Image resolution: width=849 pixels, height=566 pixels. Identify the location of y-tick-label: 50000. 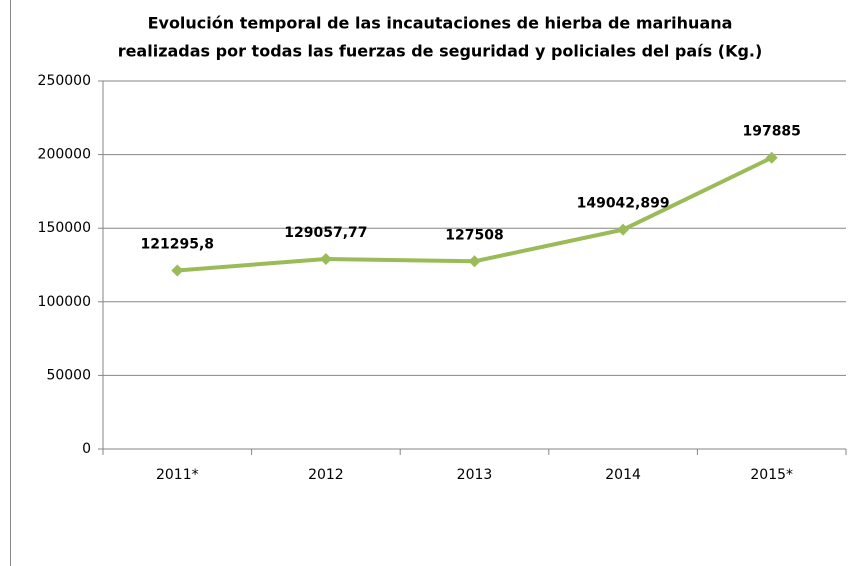
(68, 375).